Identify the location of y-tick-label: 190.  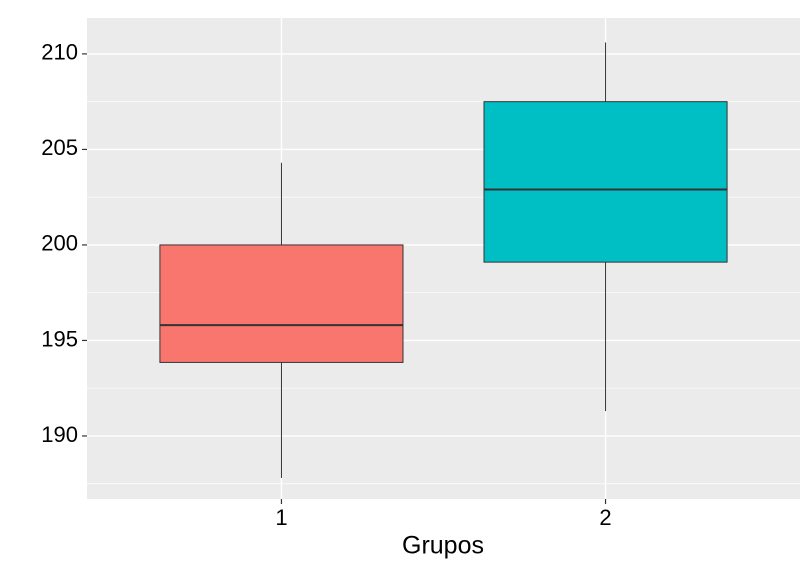
(59, 434).